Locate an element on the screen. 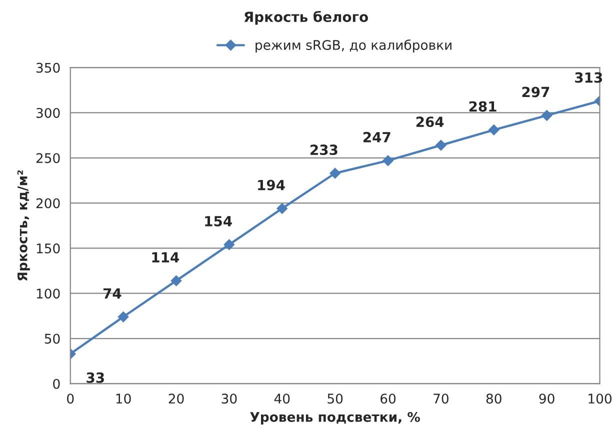  y-tick-label: 50 is located at coordinates (52, 339).